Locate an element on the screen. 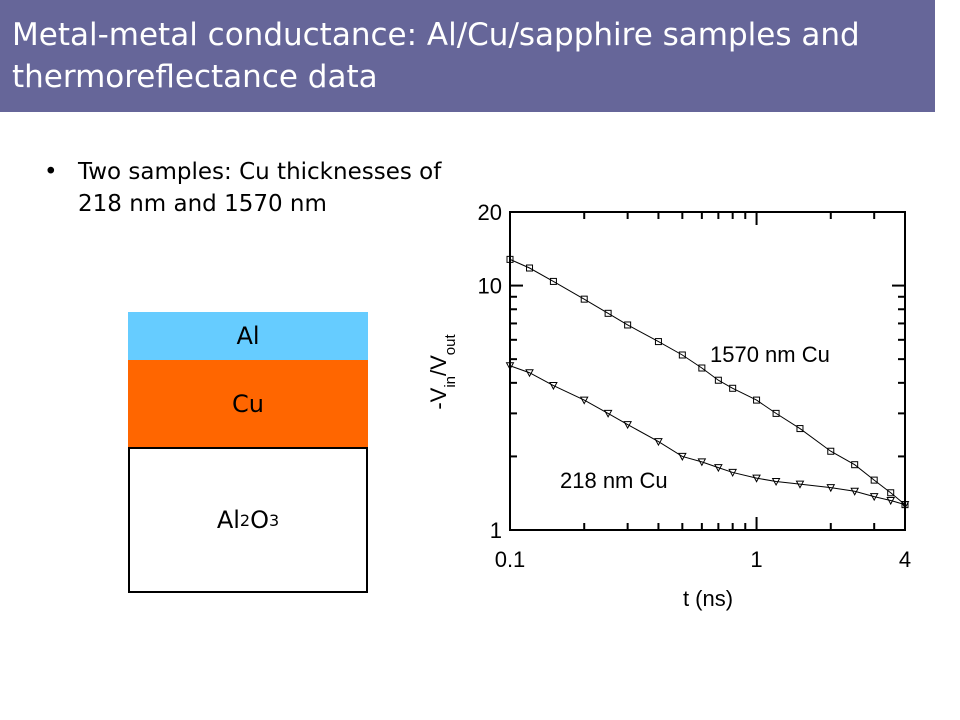 The image size is (960, 720). y-axis-label-part: -V is located at coordinates (438, 398).